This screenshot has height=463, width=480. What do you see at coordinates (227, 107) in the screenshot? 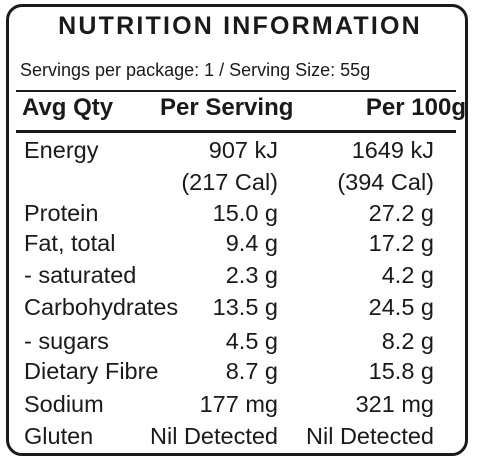
I see `header-per-serving: Per Serving` at bounding box center [227, 107].